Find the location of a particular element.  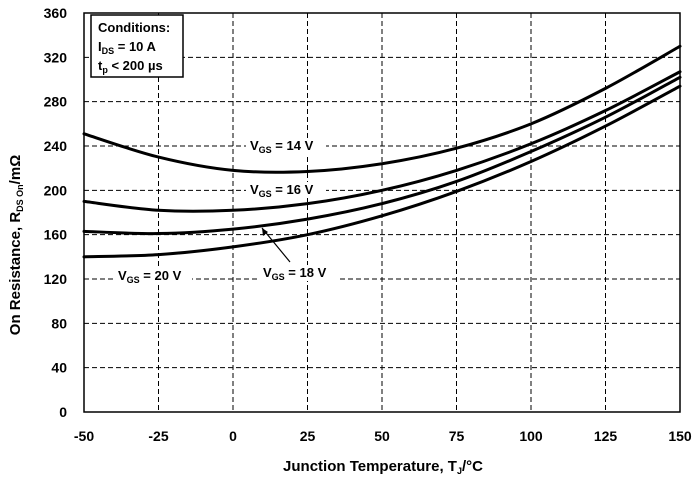

series-label-vgs-16: VGS = 16 V is located at coordinates (286, 190).